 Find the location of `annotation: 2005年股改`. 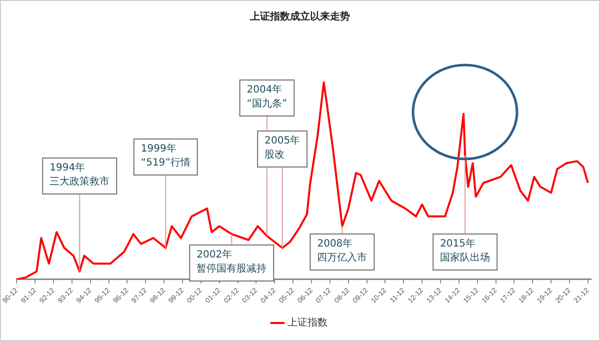

annotation: 2005年股改 is located at coordinates (282, 147).